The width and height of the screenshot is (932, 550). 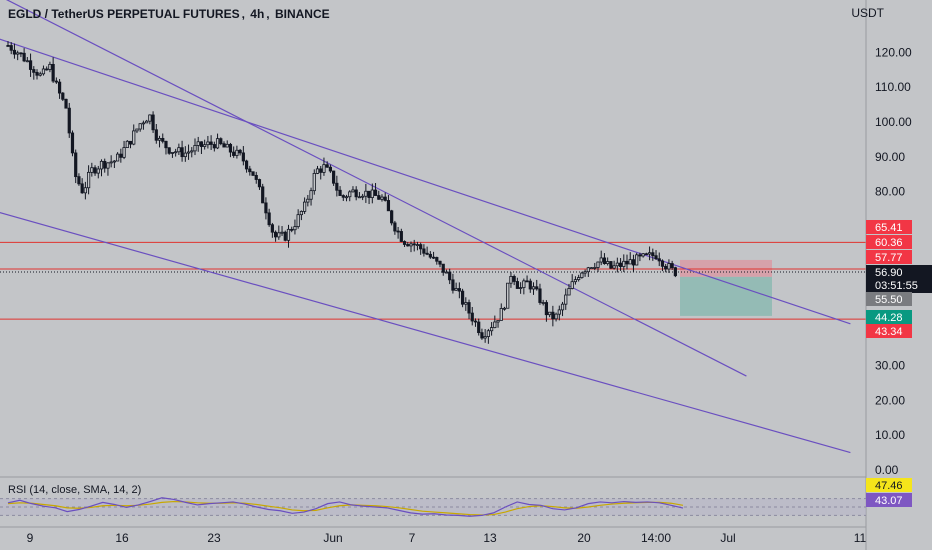 I want to click on rsi-value-tag: 47.46, so click(x=889, y=486).